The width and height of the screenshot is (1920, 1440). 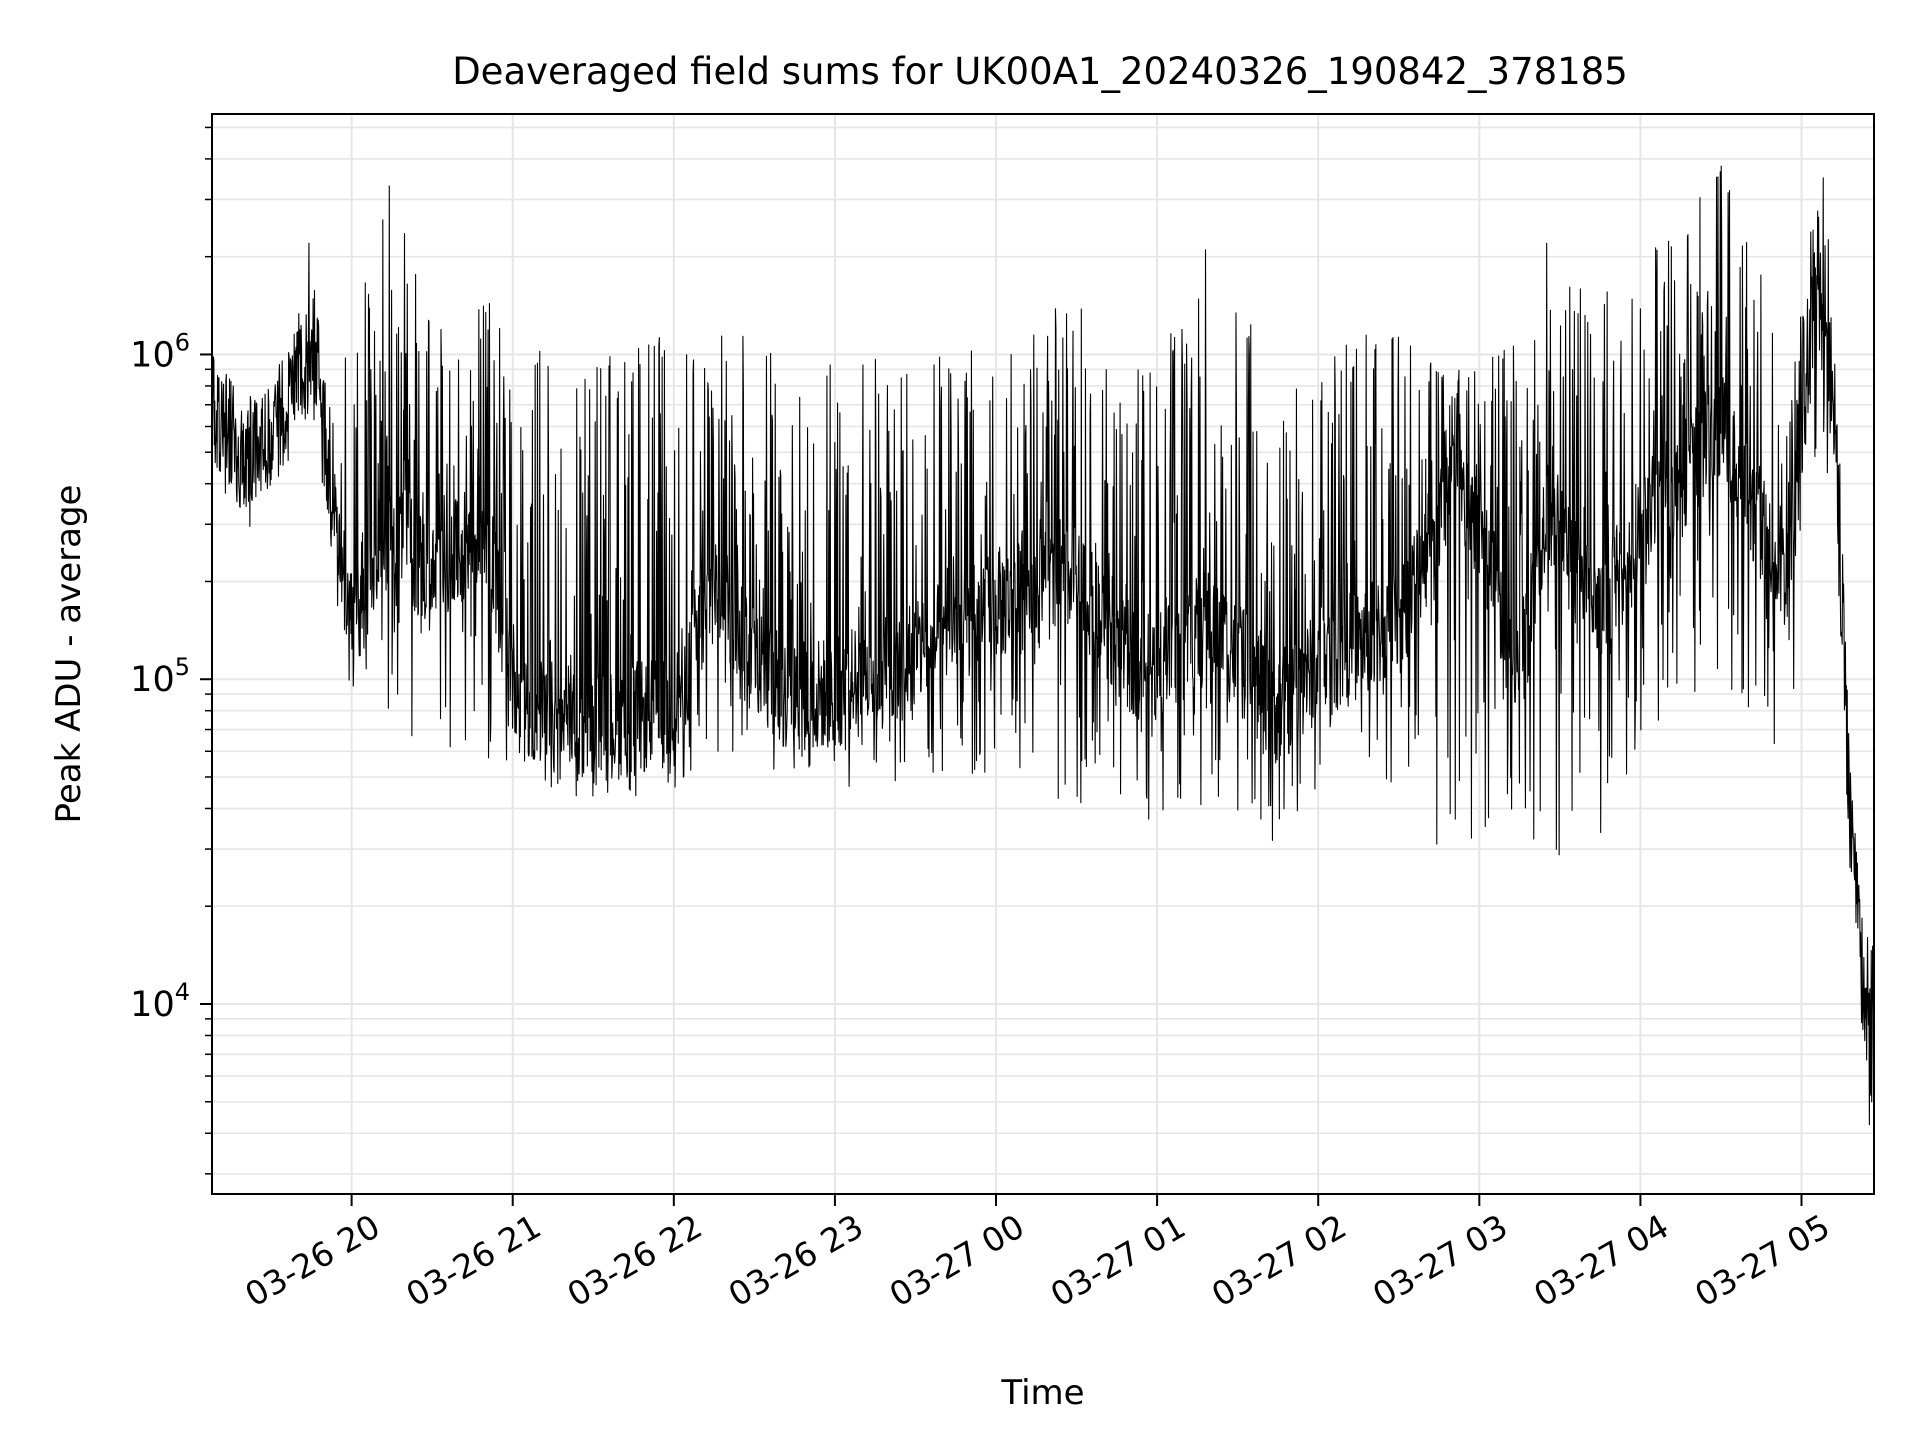 What do you see at coordinates (171, 650) in the screenshot?
I see `y-axis-ticks: 10⁴ 10⁵ 10⁶` at bounding box center [171, 650].